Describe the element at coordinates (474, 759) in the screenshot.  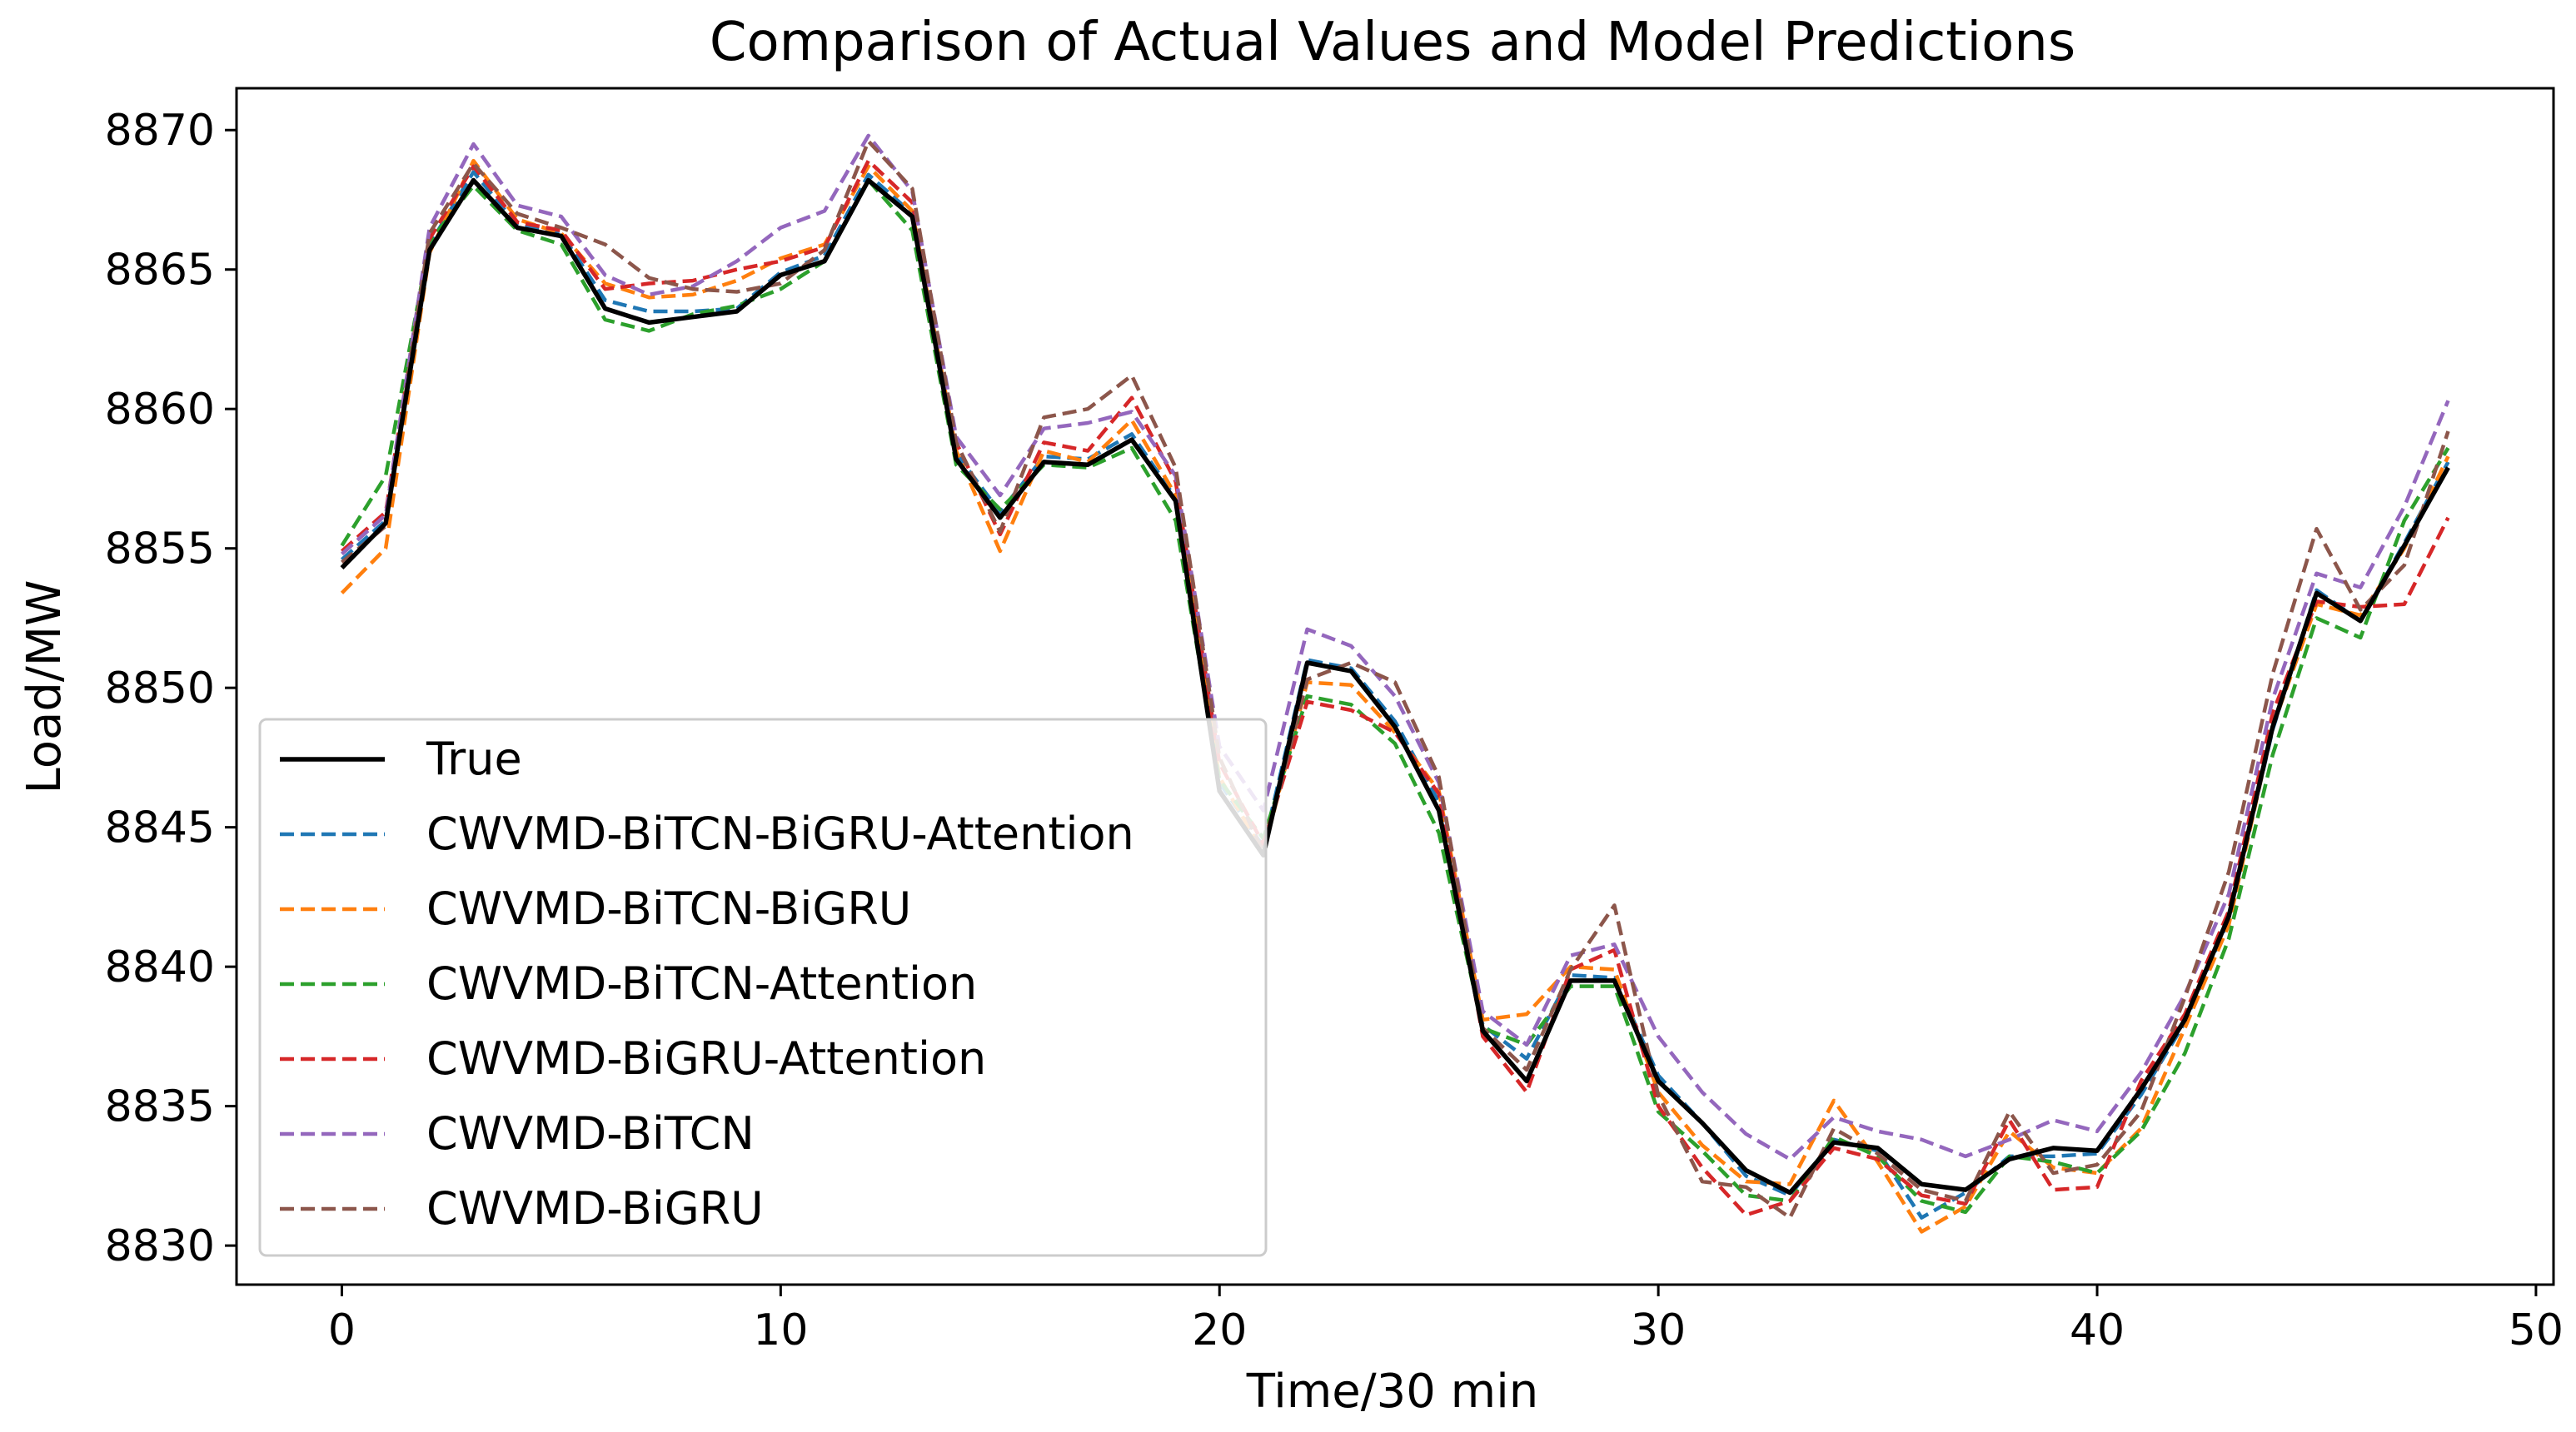
I see `legend-label-true: True` at that location.